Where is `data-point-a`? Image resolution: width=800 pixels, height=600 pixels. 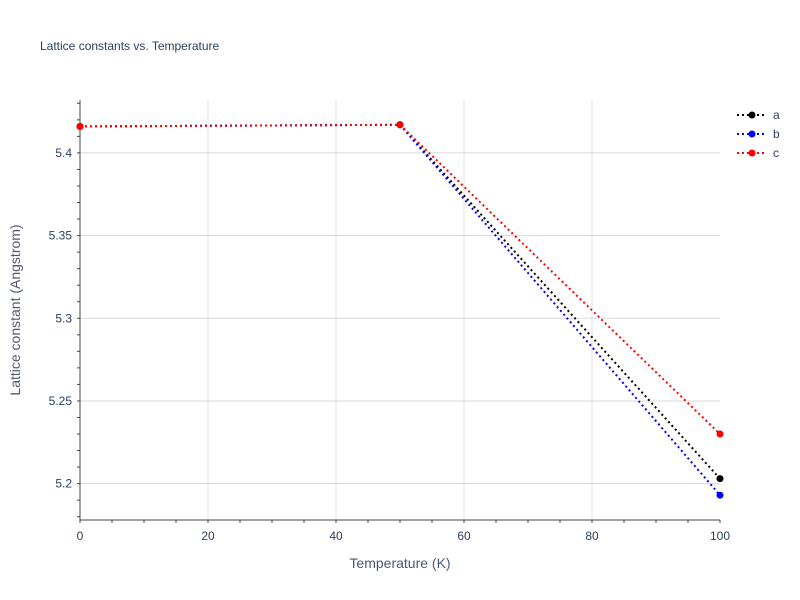
data-point-a is located at coordinates (720, 479).